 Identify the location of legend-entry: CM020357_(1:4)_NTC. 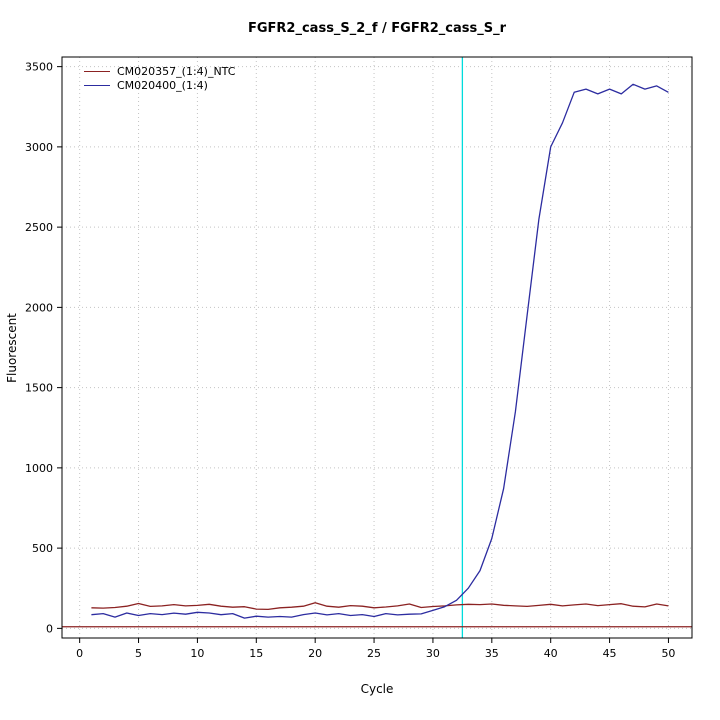
(159, 71).